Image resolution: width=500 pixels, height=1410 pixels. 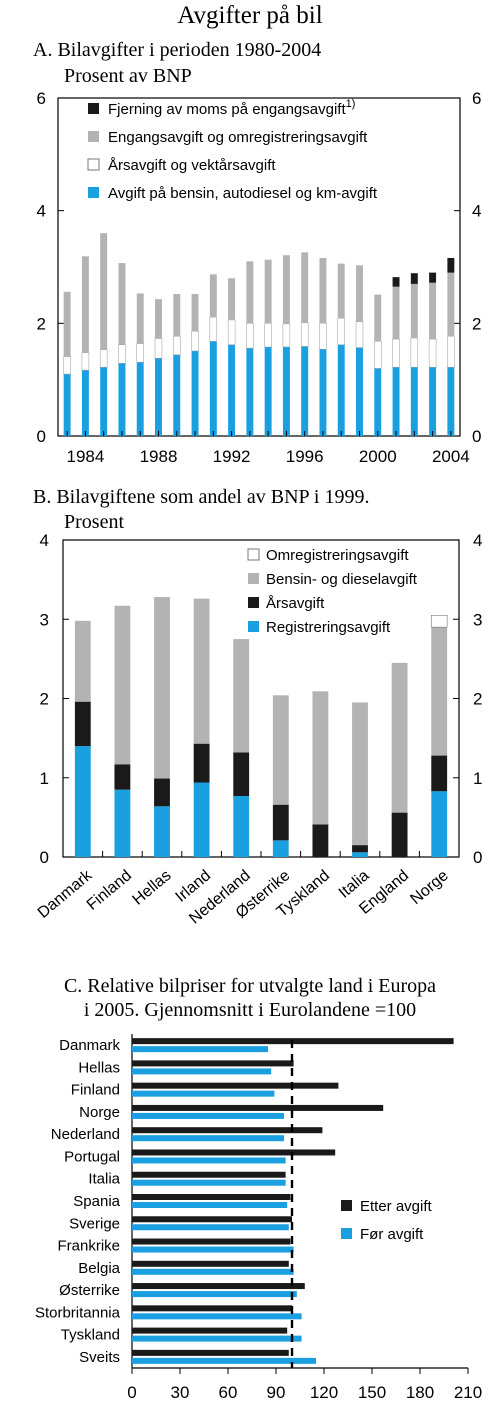 I want to click on category-label: Italia, so click(x=104, y=1179).